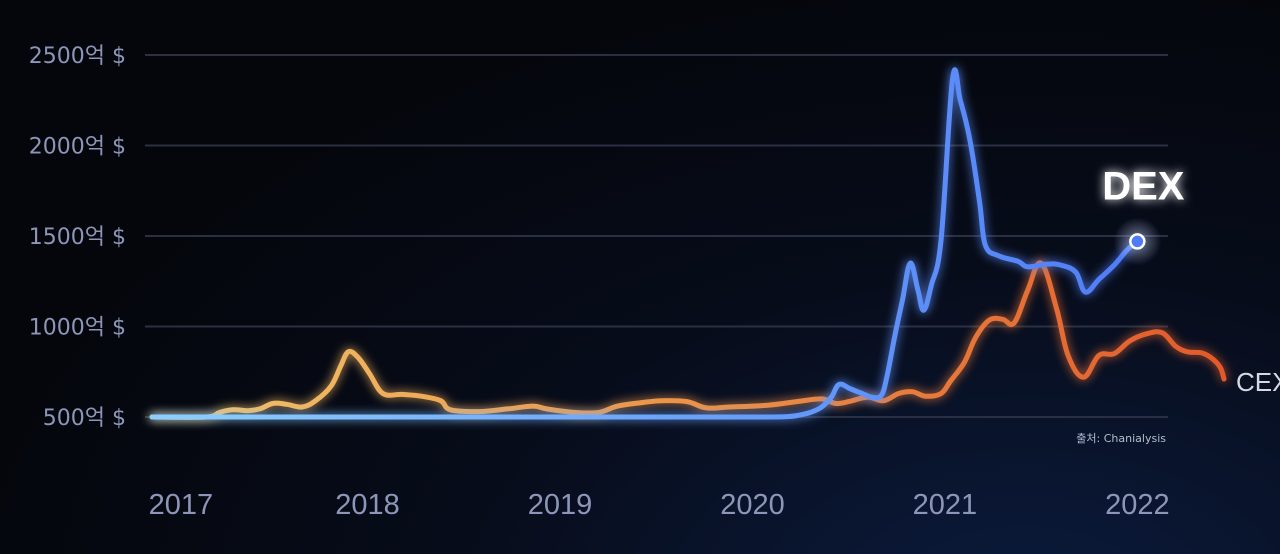  I want to click on y-tick-label: 2500억 $, so click(77, 56).